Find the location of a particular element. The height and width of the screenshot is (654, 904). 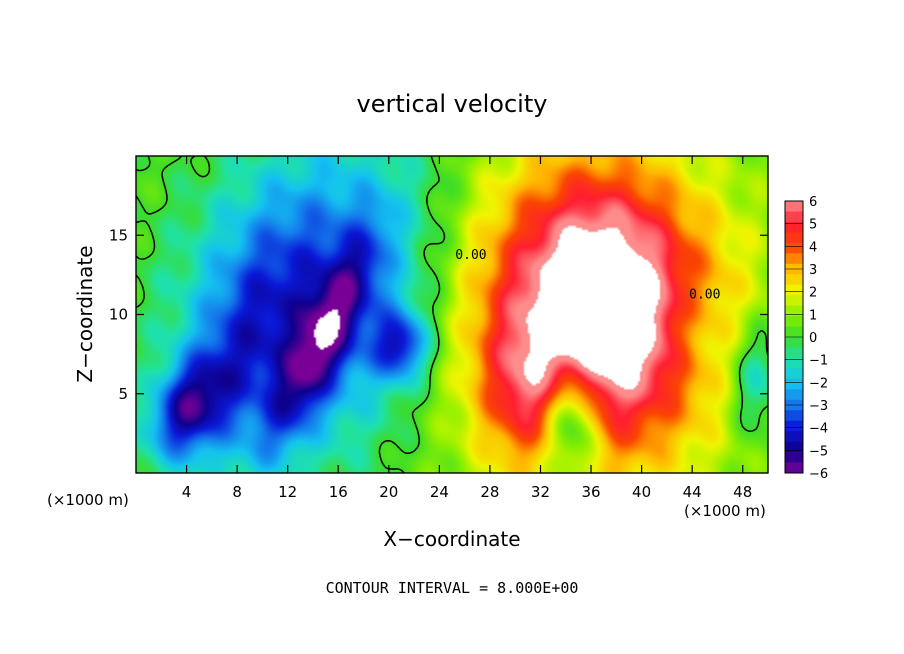

x-unit-right: (×1000 m) is located at coordinates (725, 511).